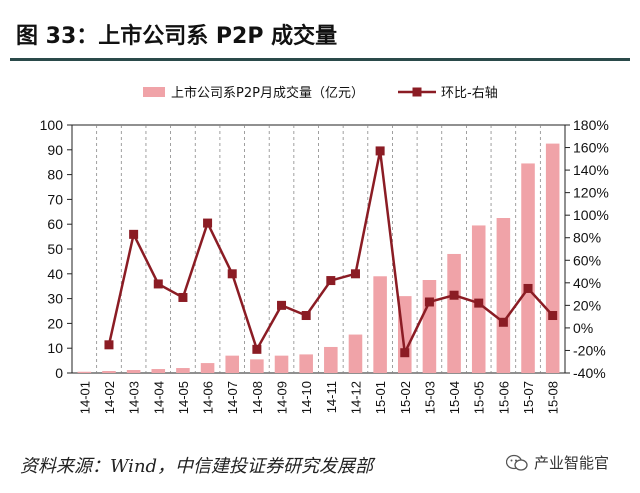 Image resolution: width=640 pixels, height=493 pixels. I want to click on right-tick-label: 40%, so click(587, 283).